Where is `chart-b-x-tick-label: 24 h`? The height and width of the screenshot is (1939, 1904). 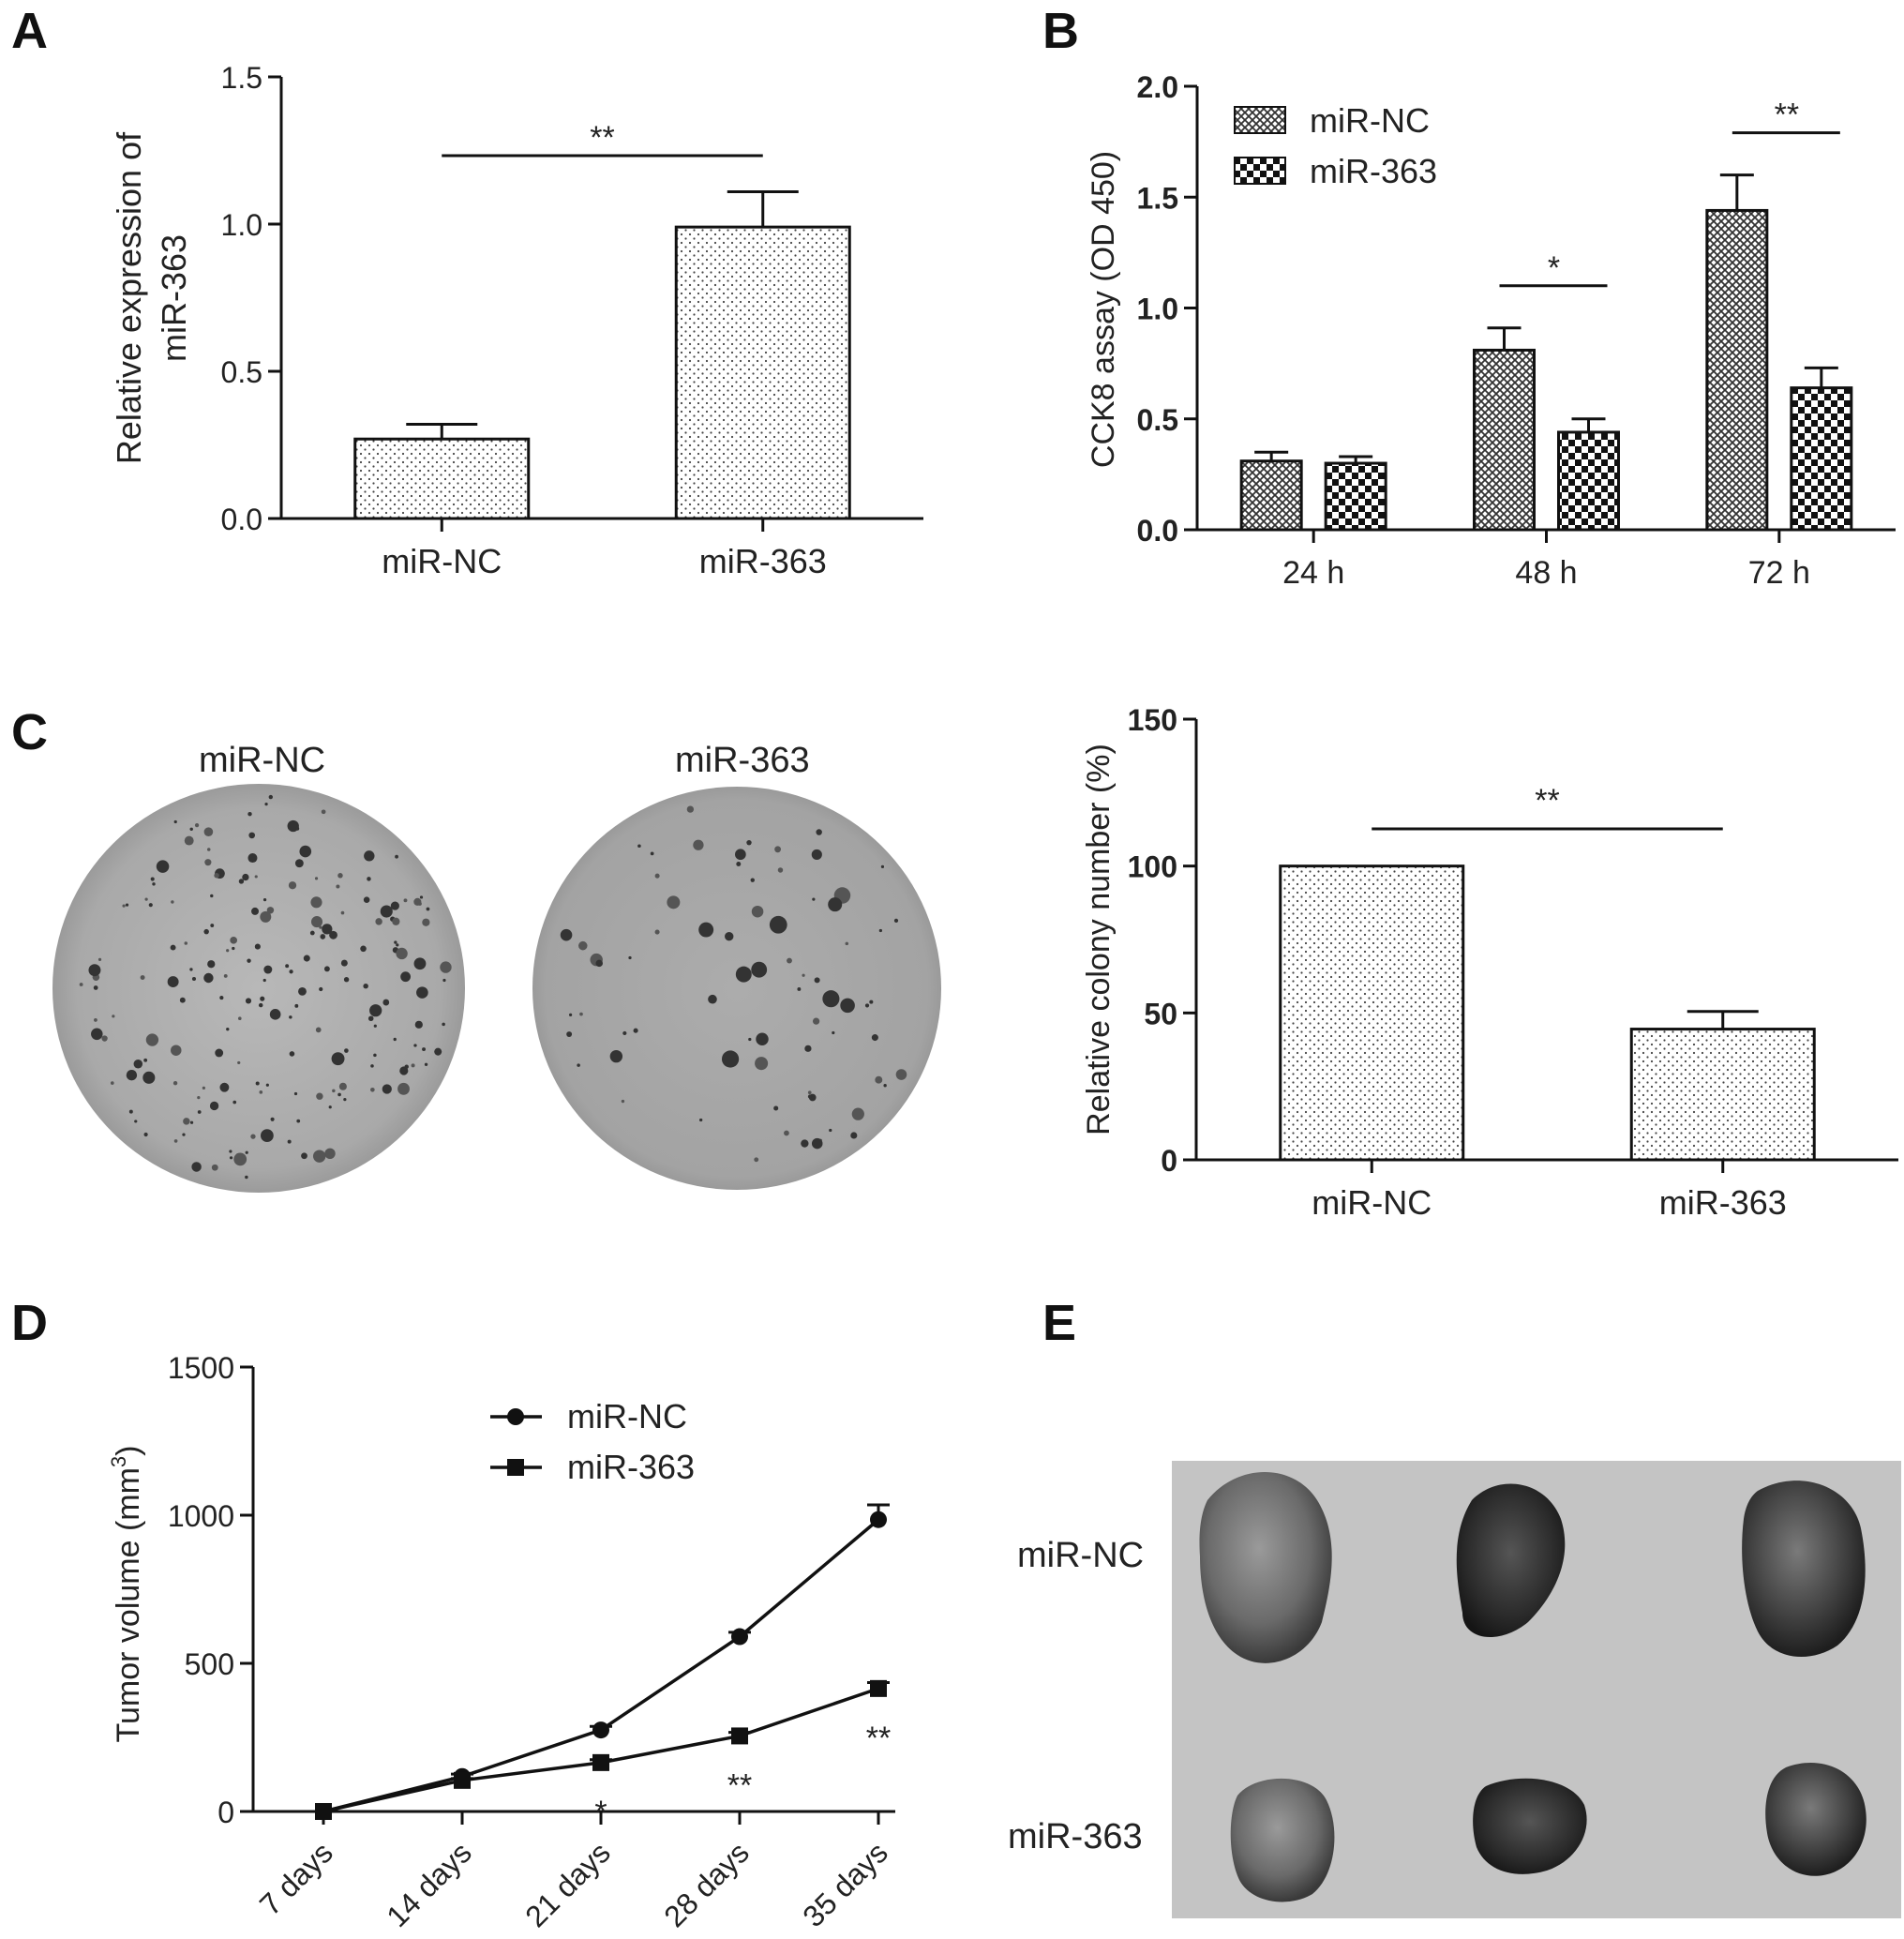 chart-b-x-tick-label: 24 h is located at coordinates (1313, 573).